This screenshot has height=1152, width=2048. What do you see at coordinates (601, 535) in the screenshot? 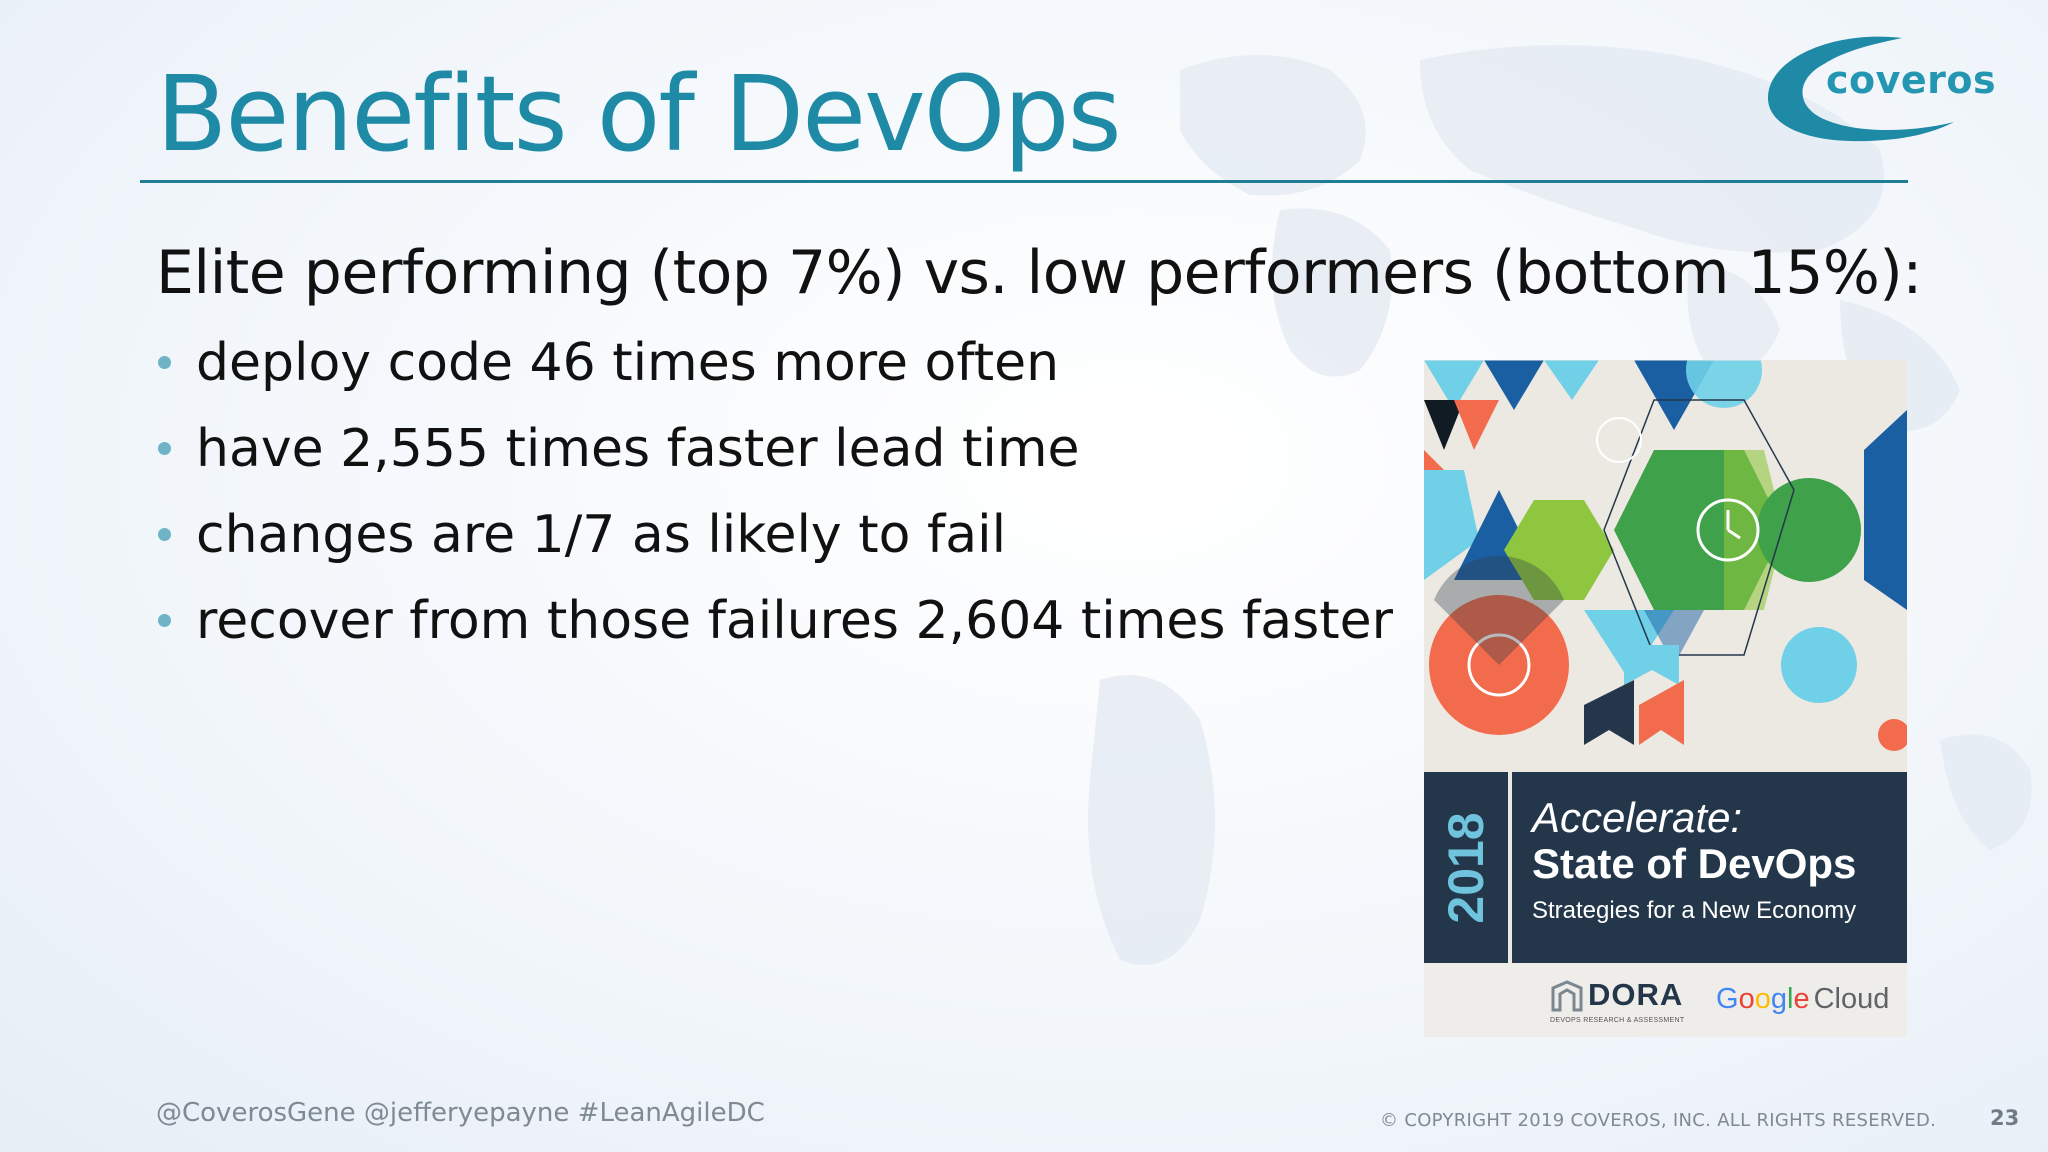
I see `bullet-text: changes are 1/7 as likely to fail` at bounding box center [601, 535].